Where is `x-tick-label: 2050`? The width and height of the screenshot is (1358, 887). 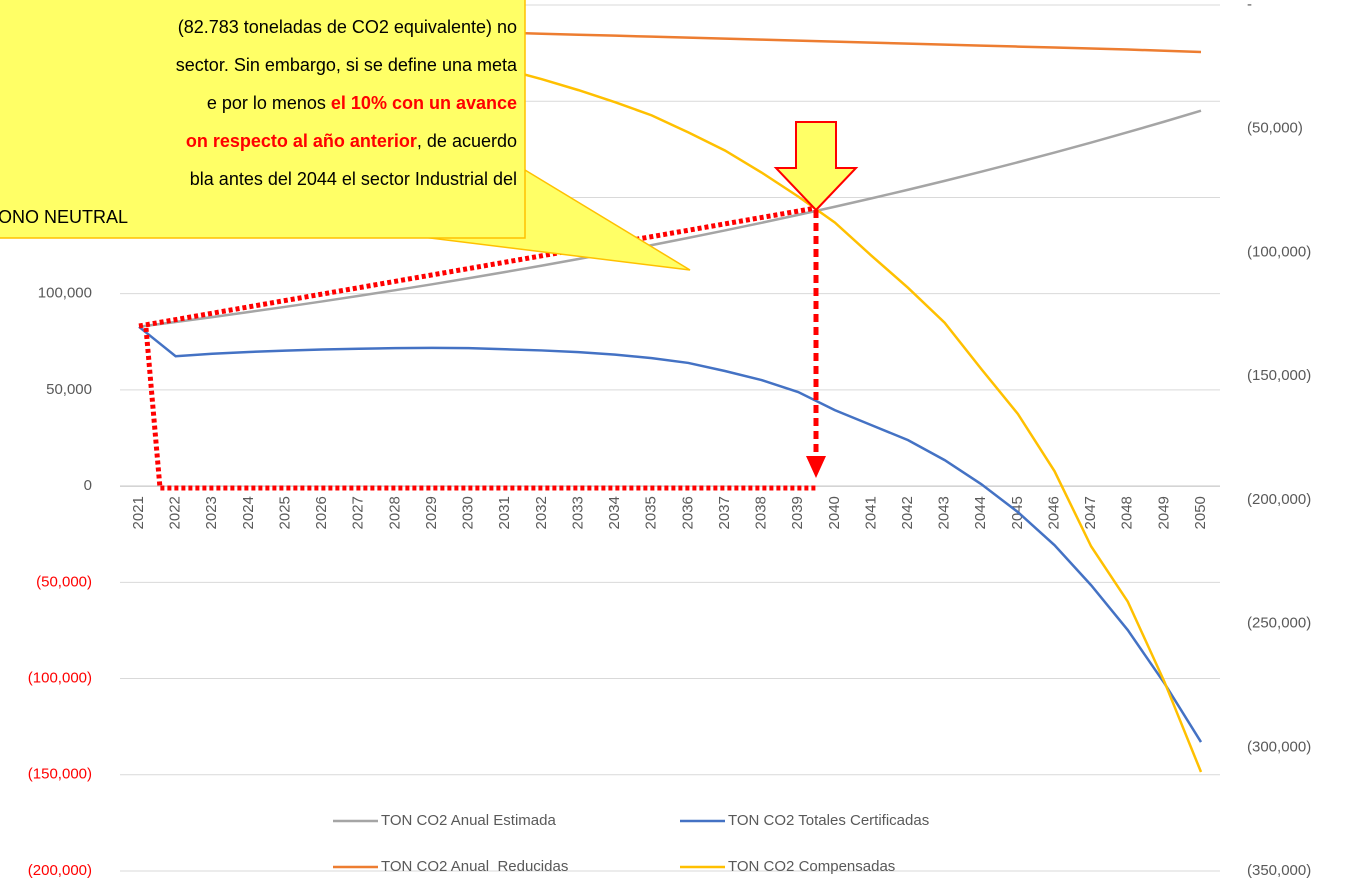 x-tick-label: 2050 is located at coordinates (1200, 512).